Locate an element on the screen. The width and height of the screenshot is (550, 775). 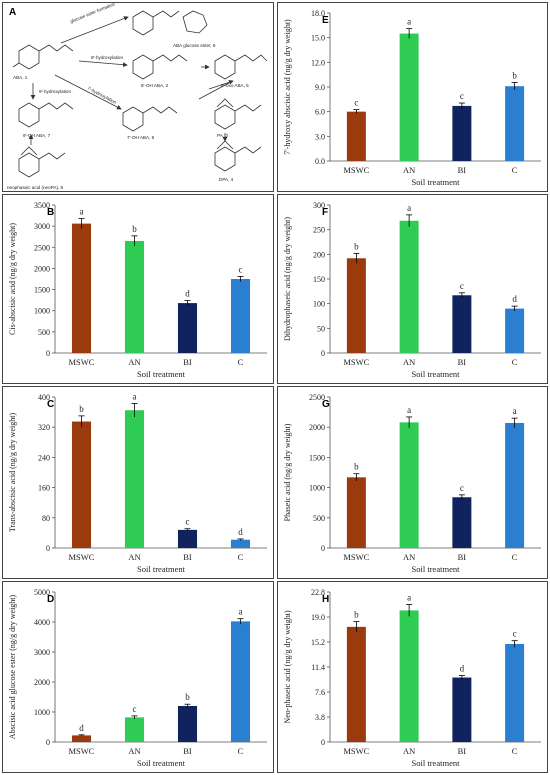
panel-label: D is located at coordinates (50, 599).